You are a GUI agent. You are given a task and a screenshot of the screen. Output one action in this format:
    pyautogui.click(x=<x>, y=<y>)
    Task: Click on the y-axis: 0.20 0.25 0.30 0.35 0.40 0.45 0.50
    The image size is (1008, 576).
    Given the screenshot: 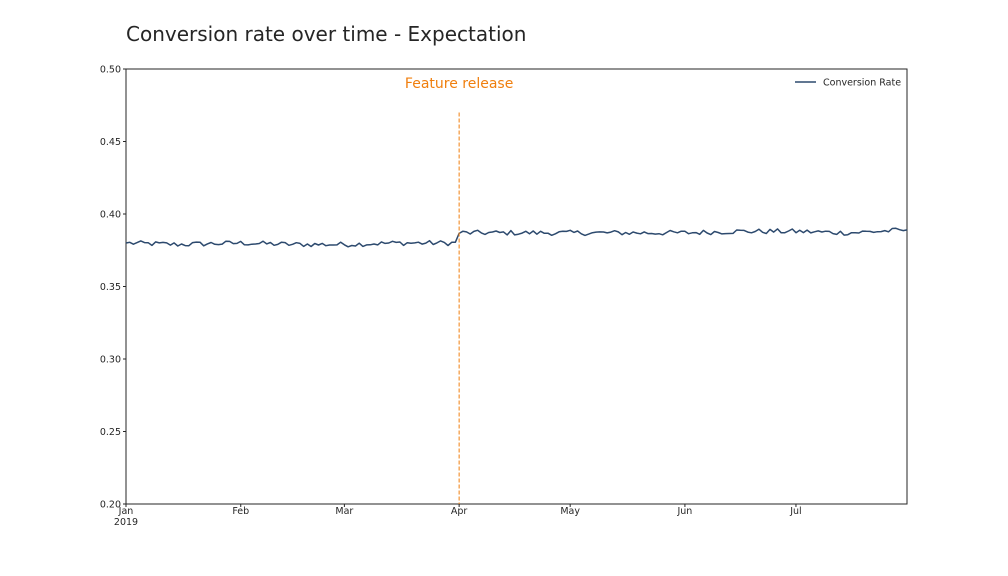 What is the action you would take?
    pyautogui.click(x=113, y=288)
    